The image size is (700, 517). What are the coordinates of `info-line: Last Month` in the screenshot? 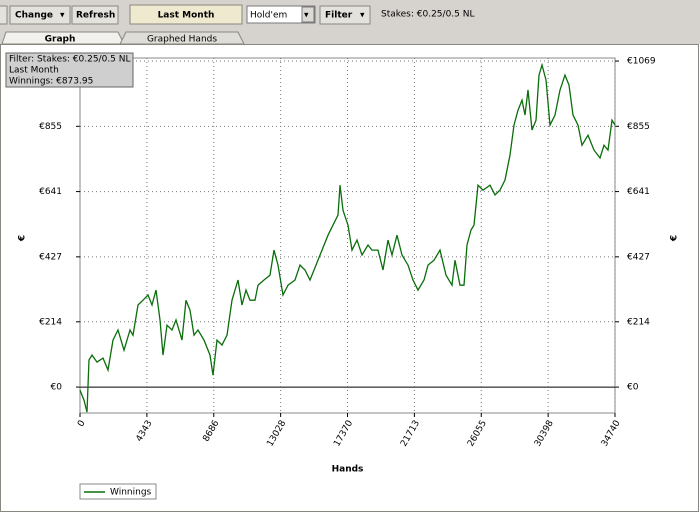 It's located at (34, 71).